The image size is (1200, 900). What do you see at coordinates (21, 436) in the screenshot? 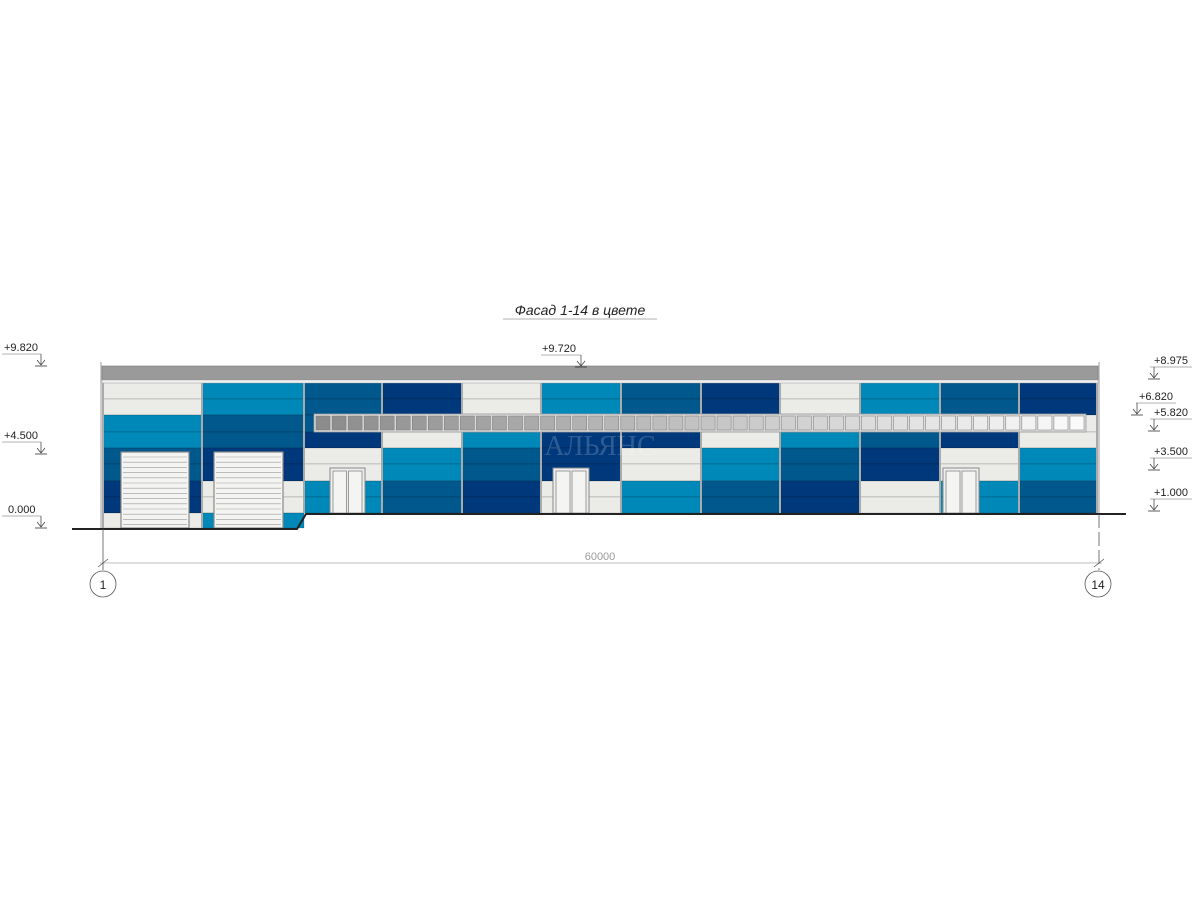
I see `elevation-label: +4.500` at bounding box center [21, 436].